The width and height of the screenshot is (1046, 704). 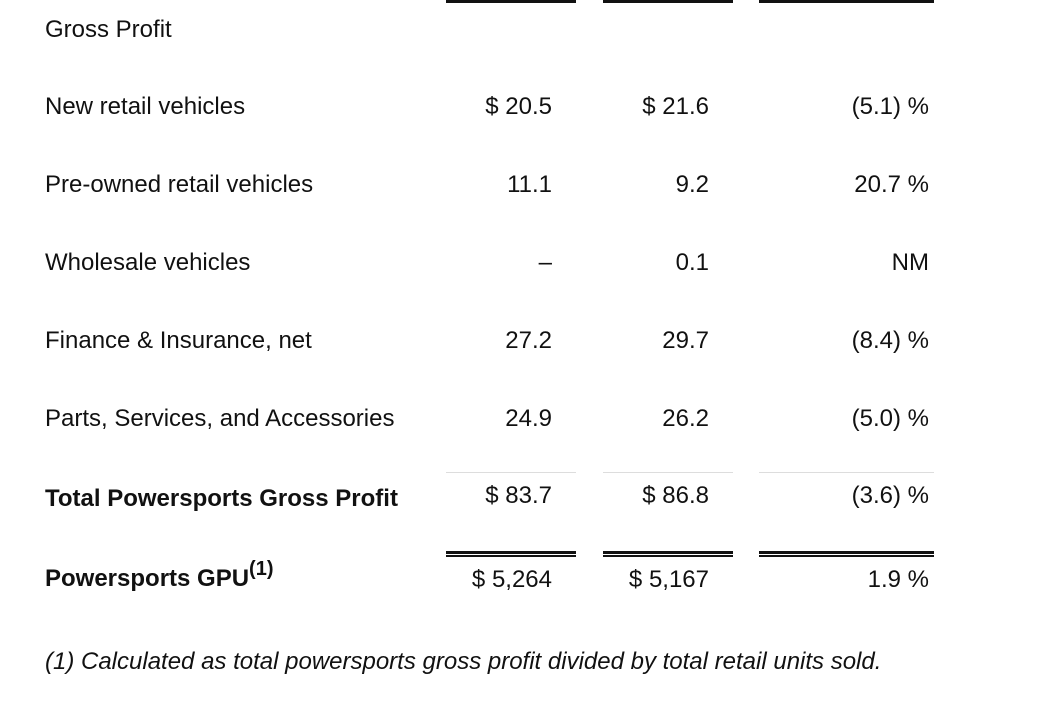 I want to click on row-value-current: –, so click(x=545, y=262).